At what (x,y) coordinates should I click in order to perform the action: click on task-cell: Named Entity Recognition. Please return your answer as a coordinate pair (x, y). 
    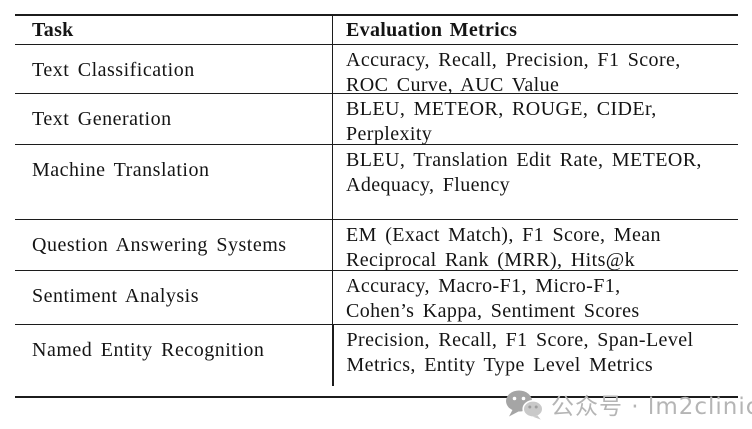
    Looking at the image, I should click on (148, 350).